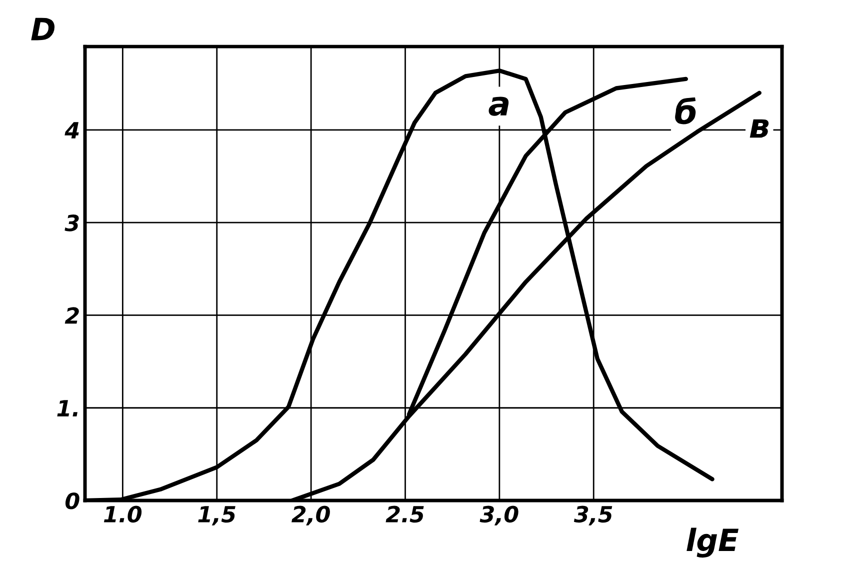 This screenshot has height=582, width=850. Describe the element at coordinates (685, 110) in the screenshot. I see `series-label: б` at that location.